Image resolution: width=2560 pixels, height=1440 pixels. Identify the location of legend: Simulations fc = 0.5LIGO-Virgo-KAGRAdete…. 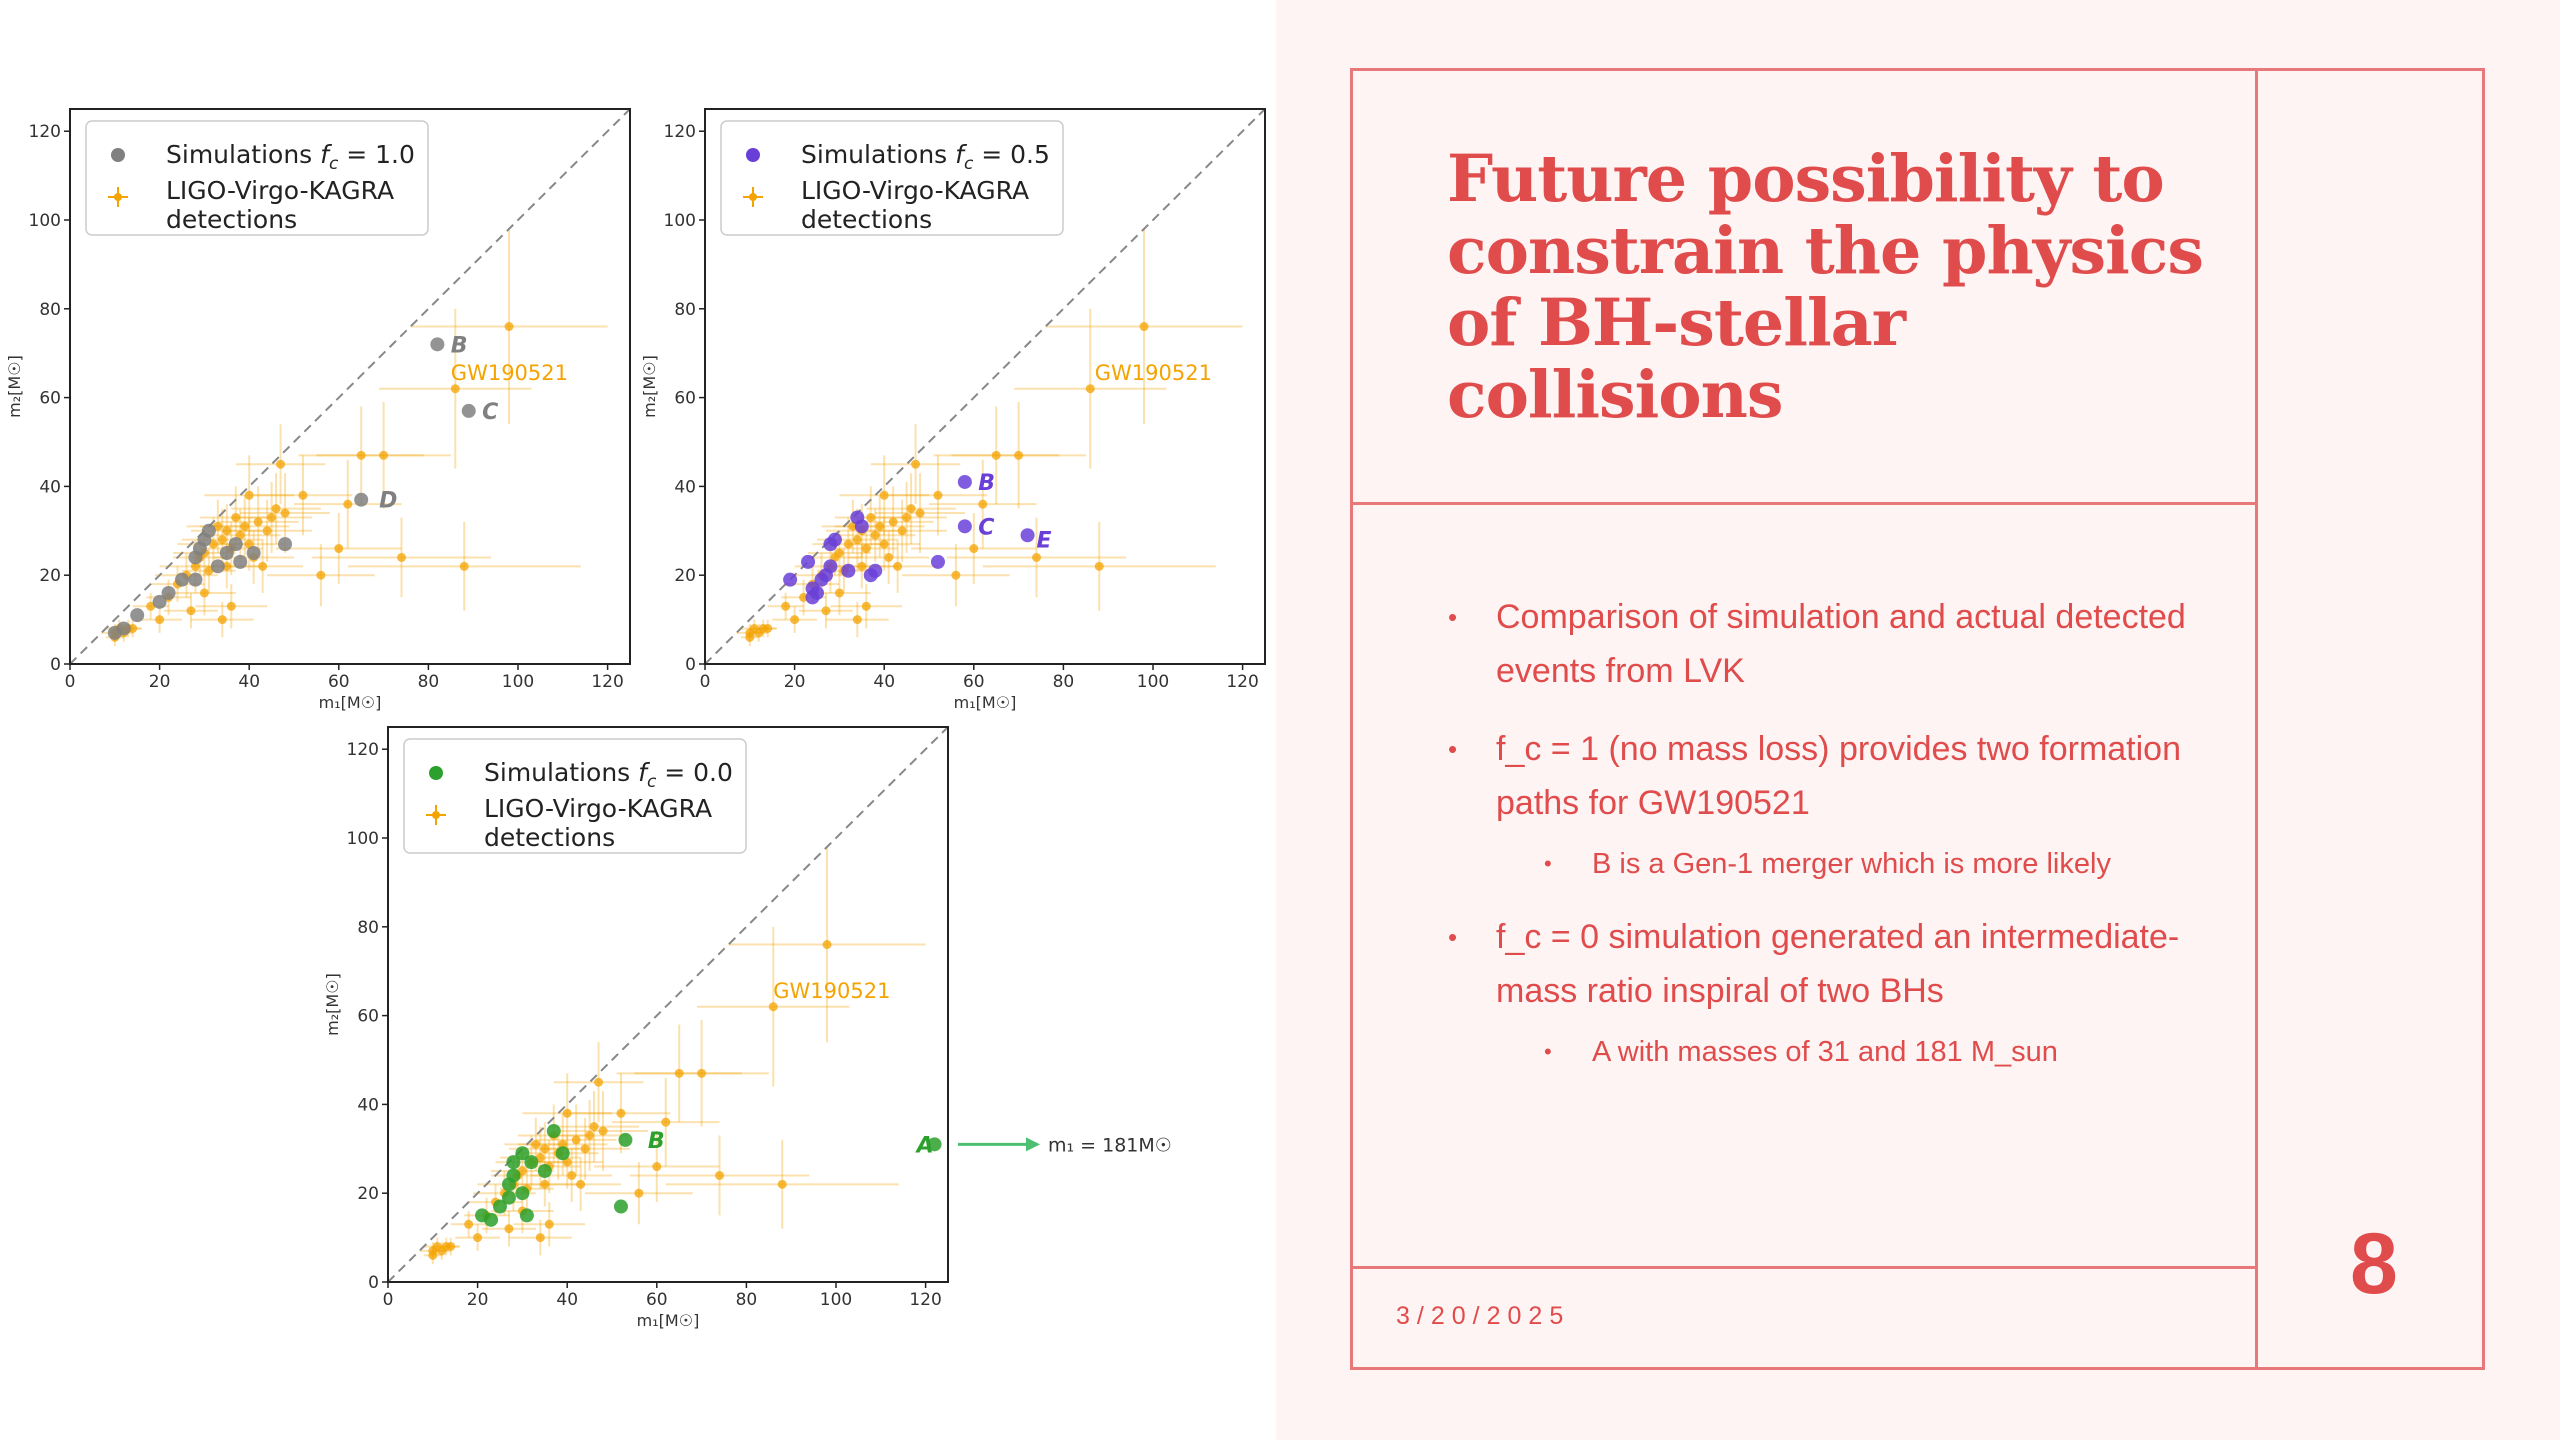
(892, 178).